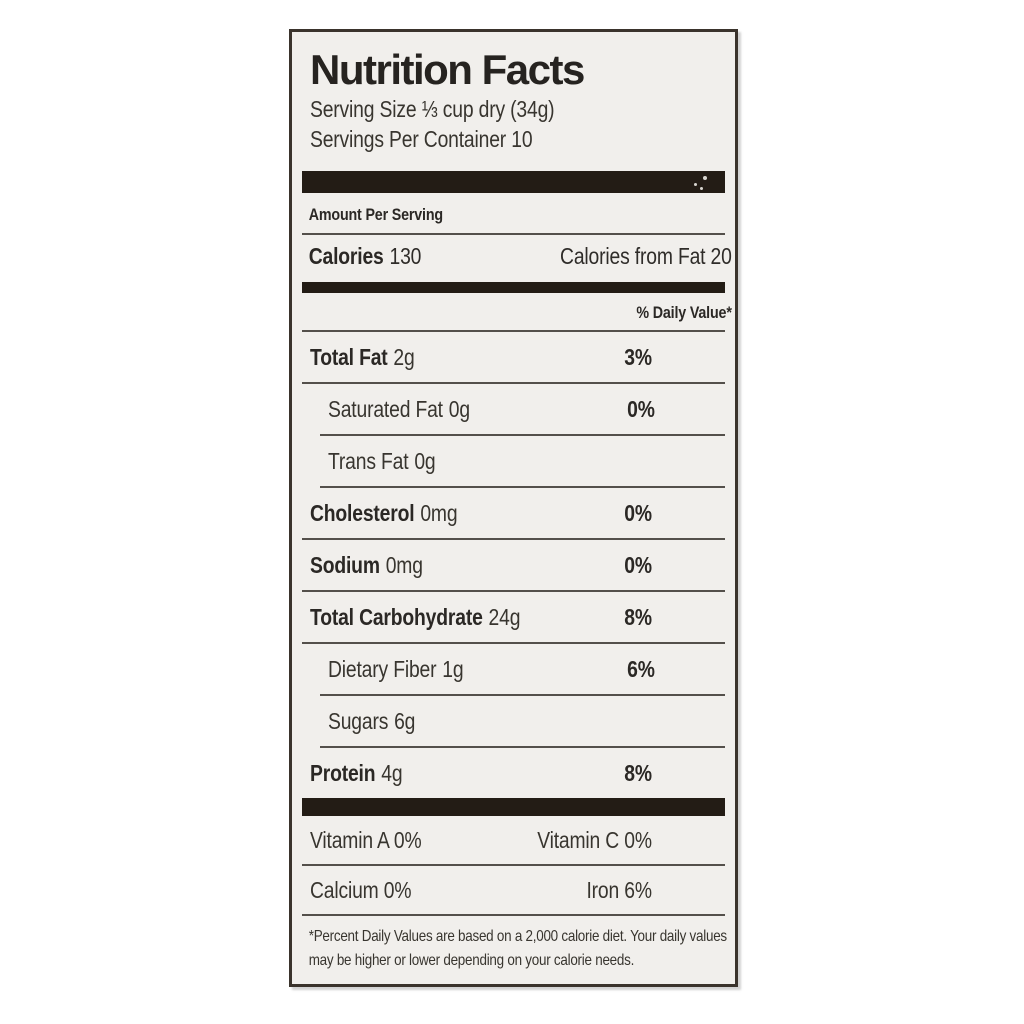 The width and height of the screenshot is (1024, 1024). What do you see at coordinates (368, 460) in the screenshot?
I see `nutrient-name: Trans Fat` at bounding box center [368, 460].